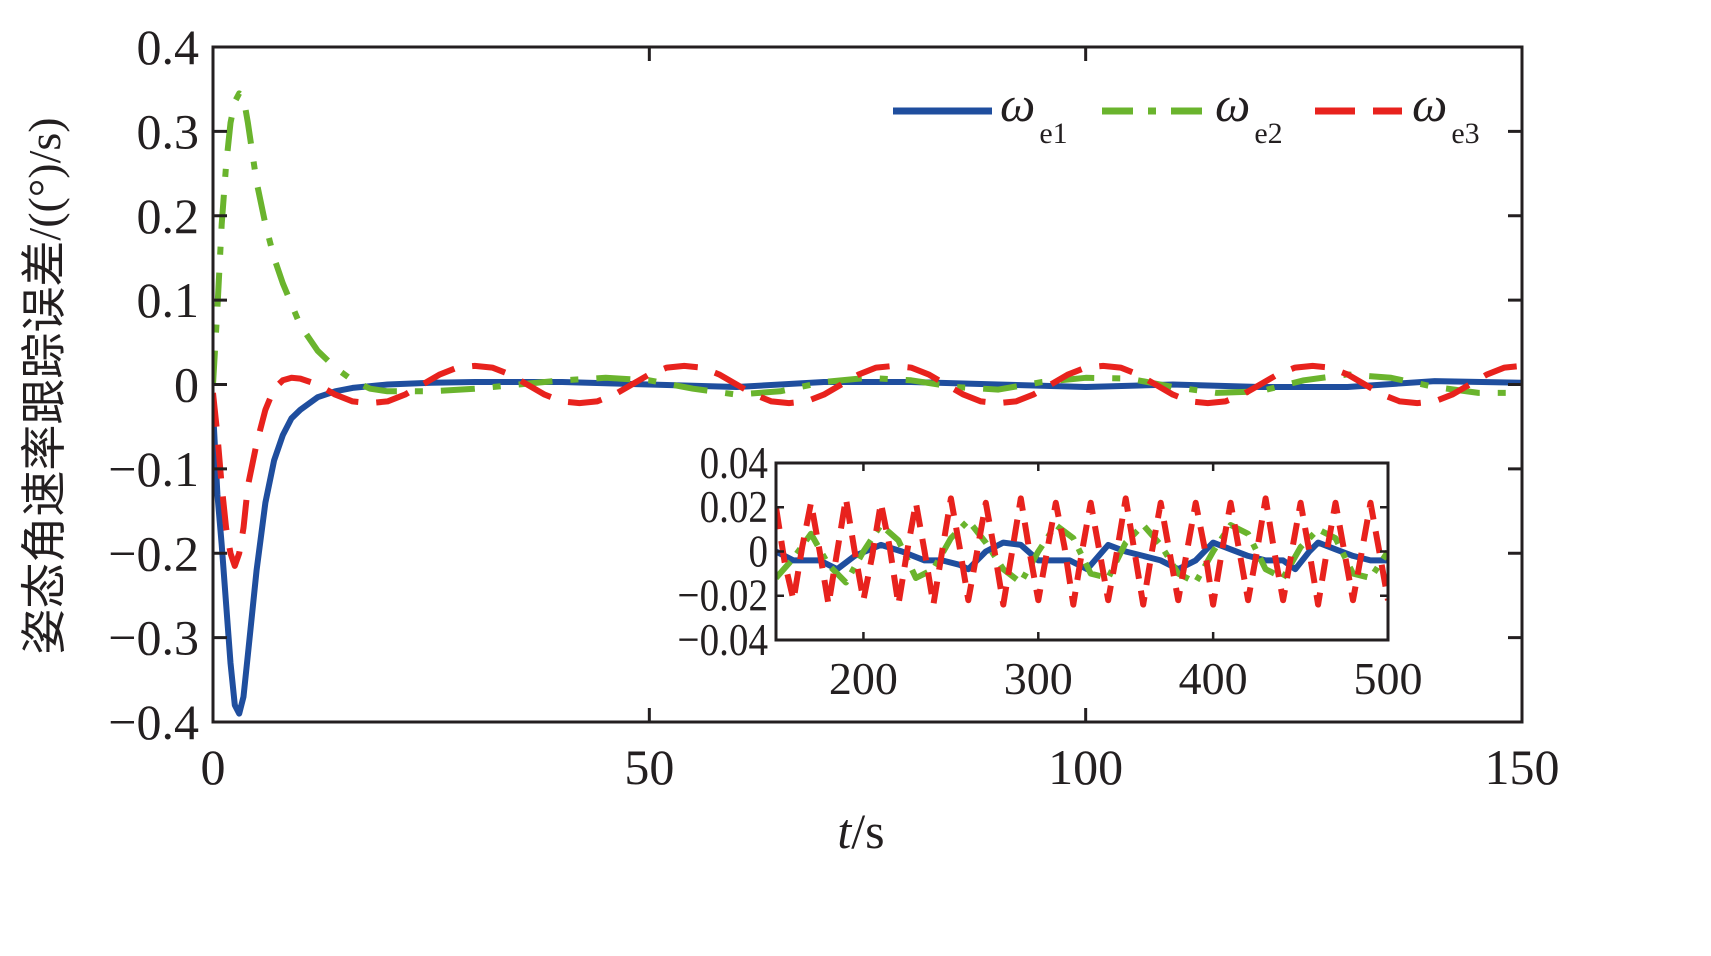 The width and height of the screenshot is (1711, 956). What do you see at coordinates (649, 767) in the screenshot?
I see `main-x-tick-label: 50` at bounding box center [649, 767].